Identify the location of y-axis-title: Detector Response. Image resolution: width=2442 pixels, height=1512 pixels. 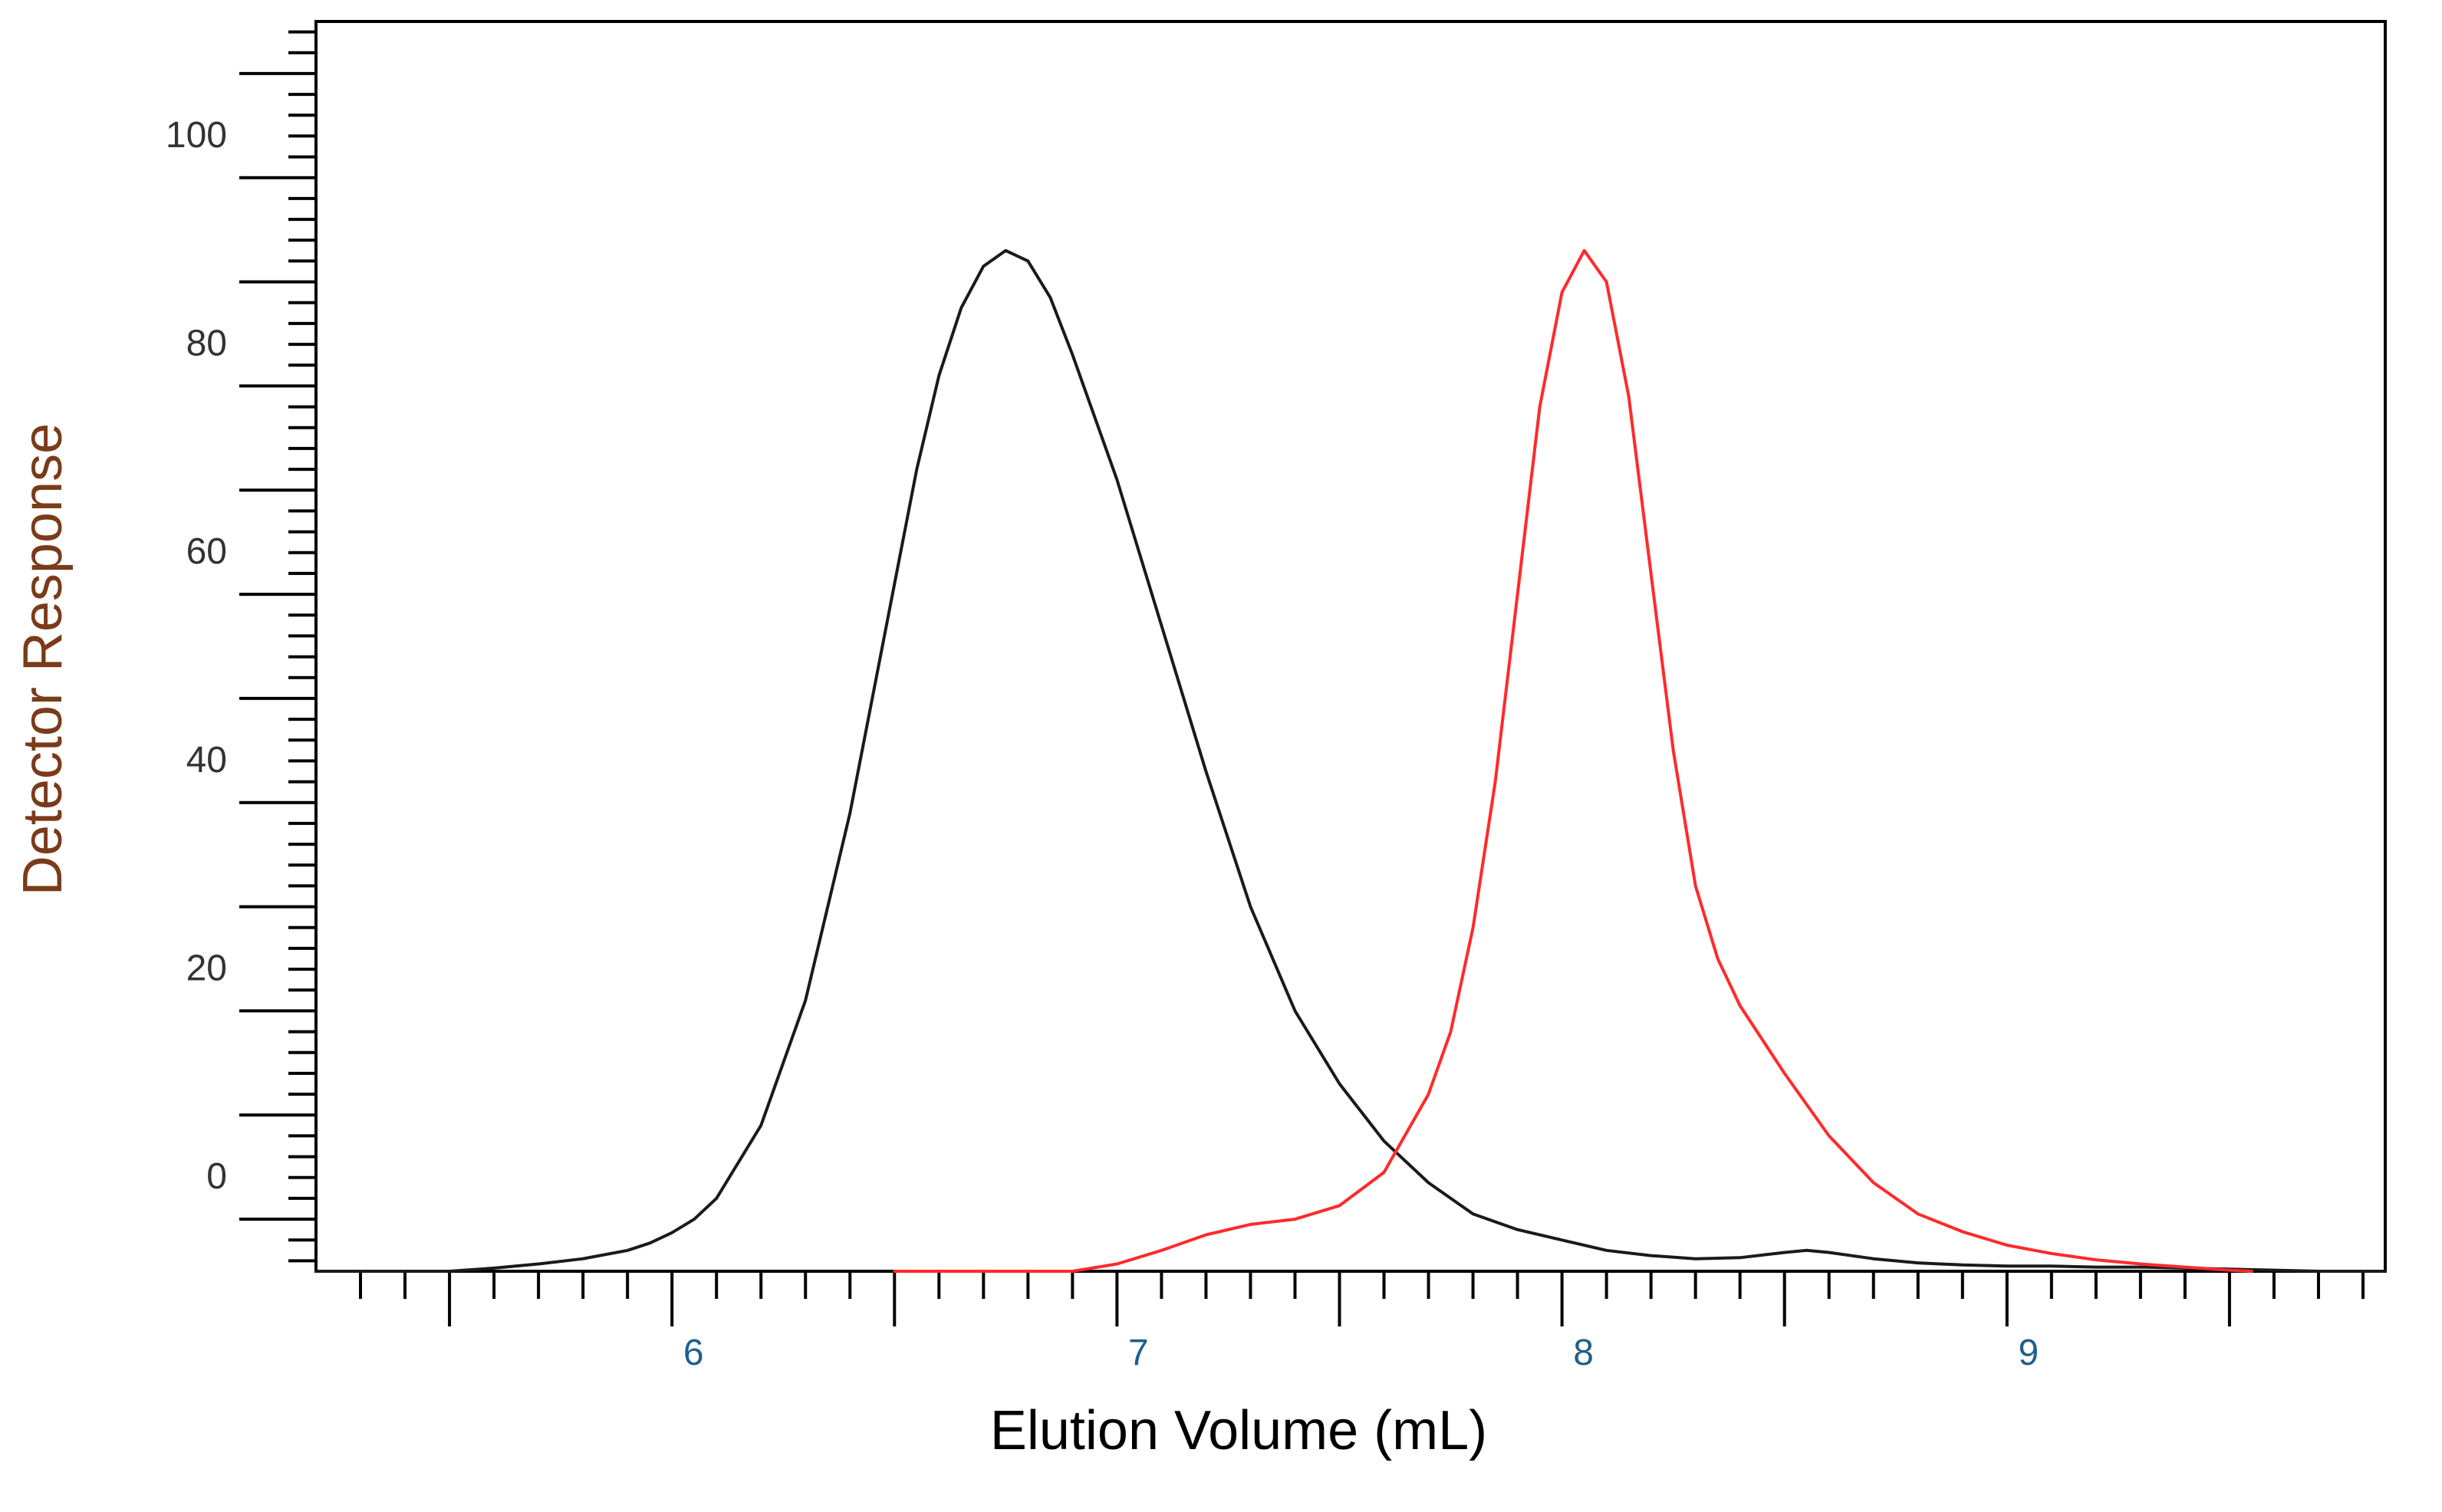
(43, 659).